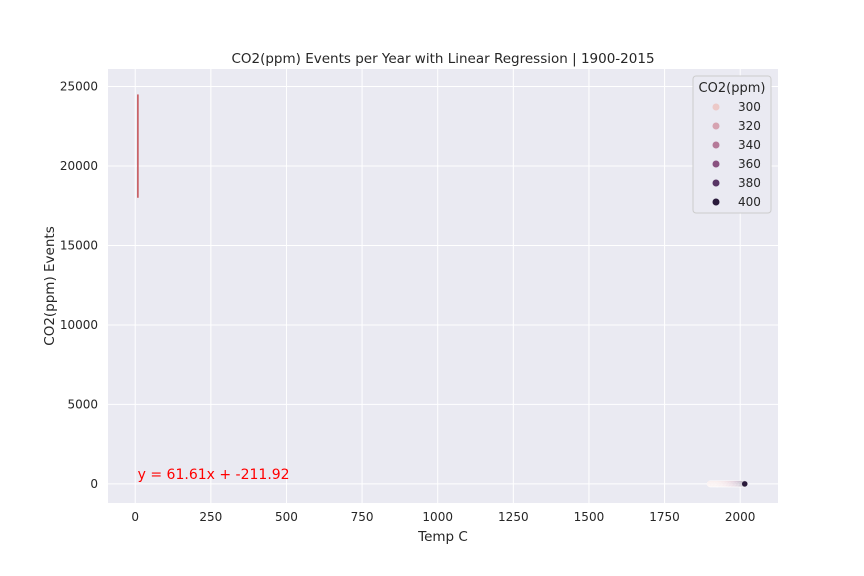 The image size is (864, 576). Describe the element at coordinates (749, 202) in the screenshot. I see `legend-label: 400` at that location.